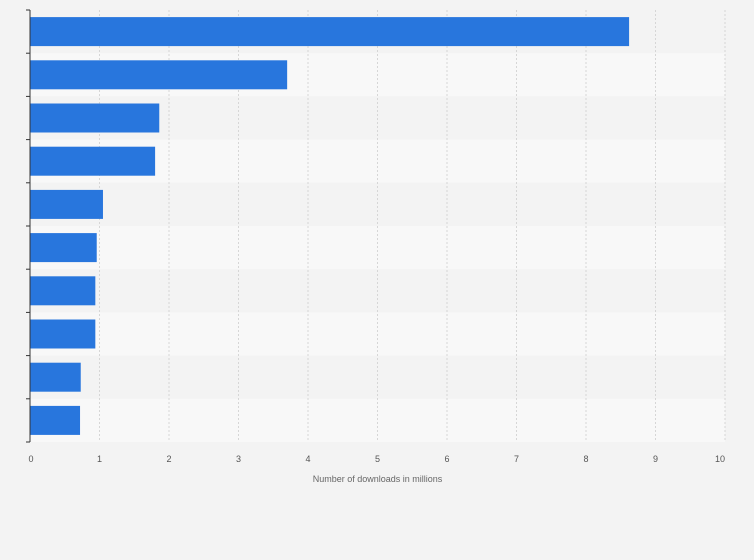 This screenshot has width=754, height=560. What do you see at coordinates (168, 459) in the screenshot?
I see `x-tick-label: 2` at bounding box center [168, 459].